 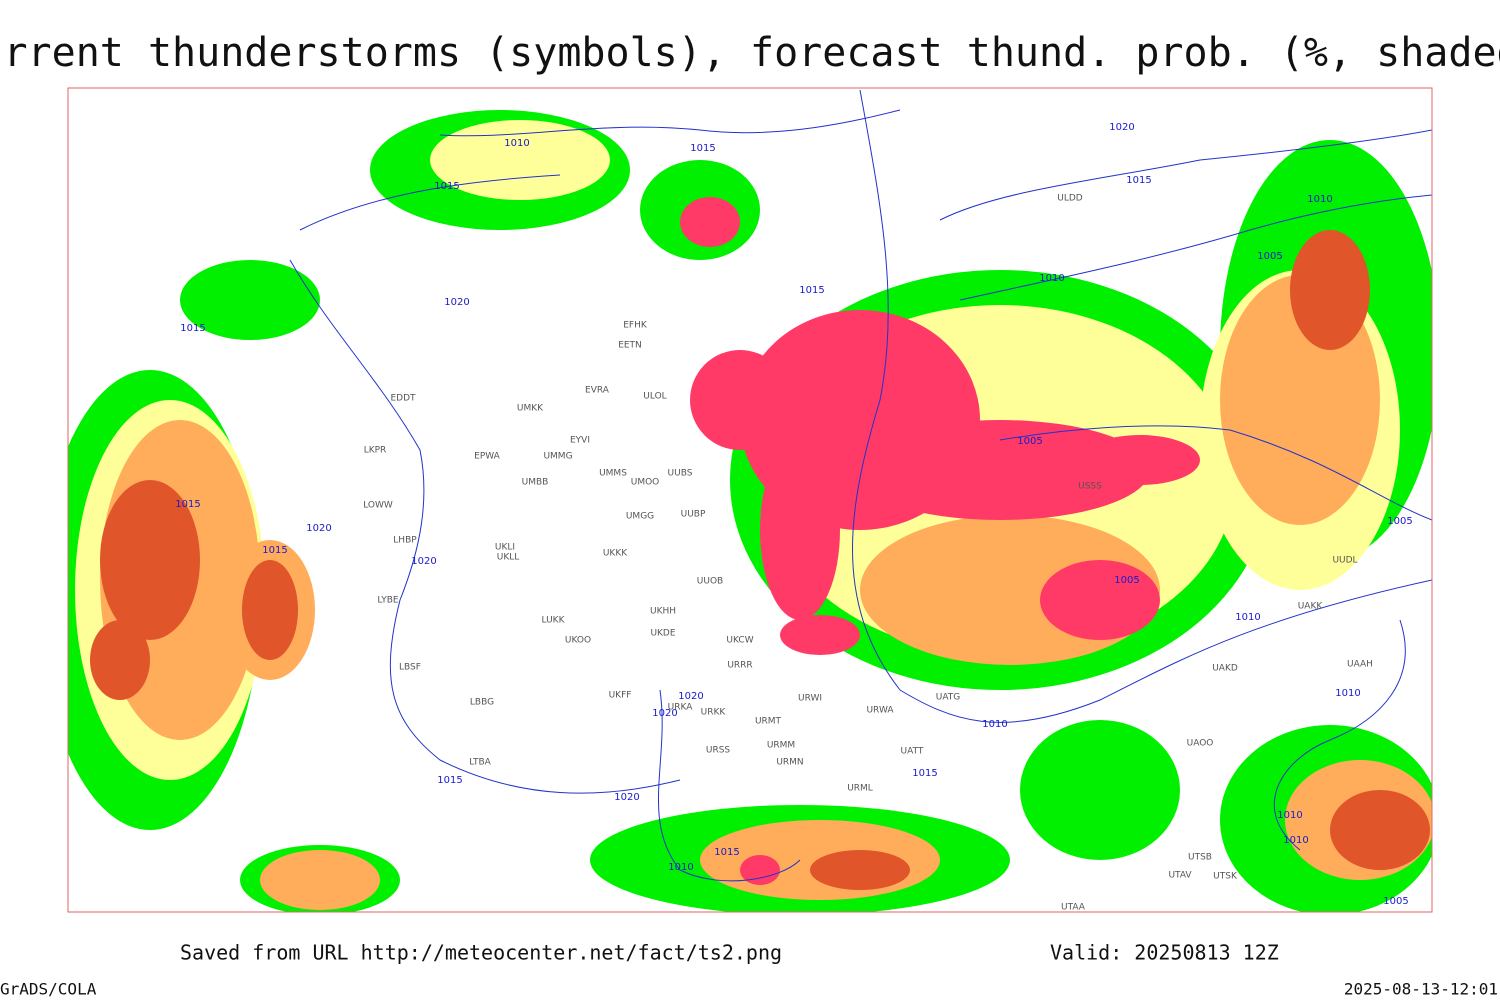 I want to click on station-label: UKDE, so click(x=662, y=634).